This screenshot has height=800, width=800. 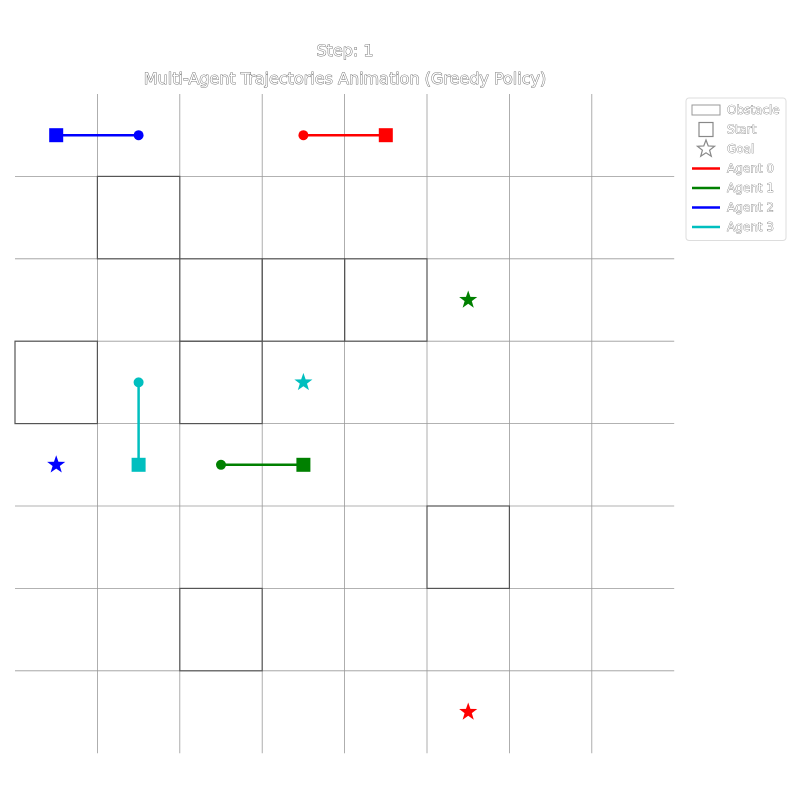 What do you see at coordinates (750, 208) in the screenshot?
I see `legend-label: Agent 2` at bounding box center [750, 208].